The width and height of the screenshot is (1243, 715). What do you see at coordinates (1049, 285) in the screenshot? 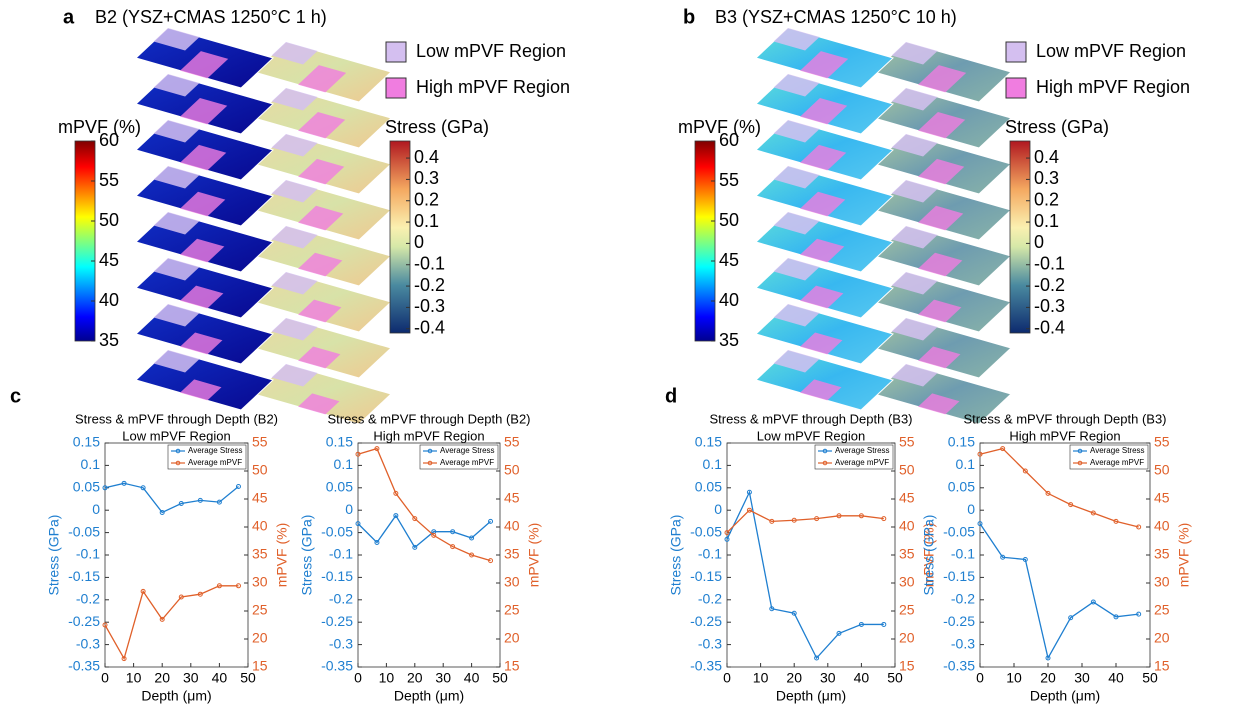
I see `colorbar-tick-label: -0.2` at bounding box center [1049, 285].